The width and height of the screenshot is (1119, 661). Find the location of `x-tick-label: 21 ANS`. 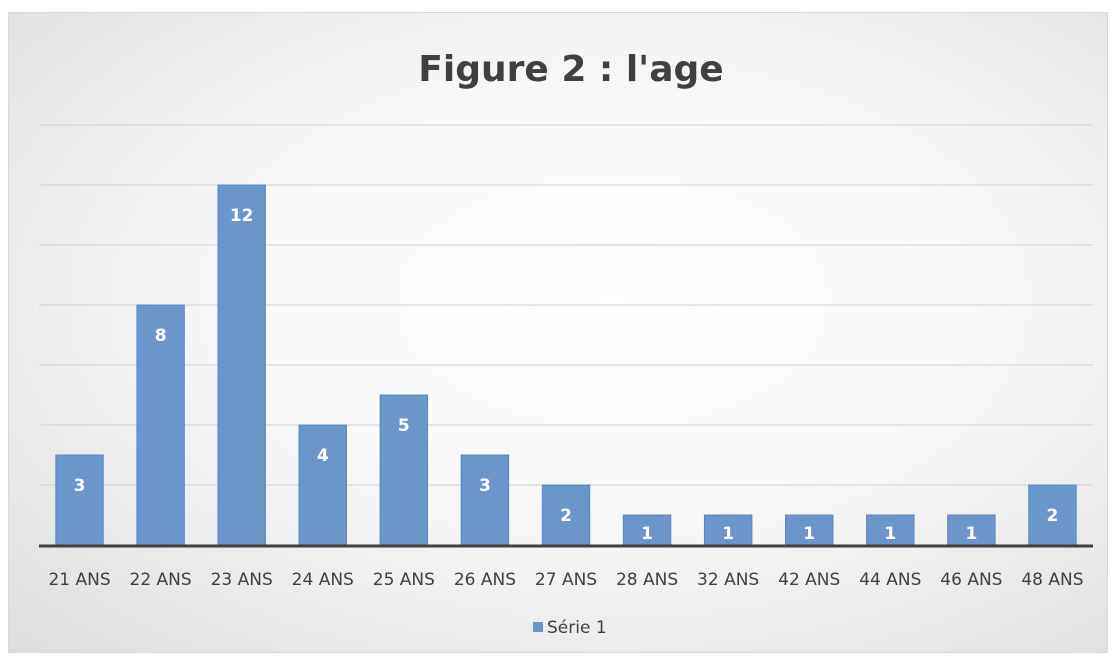

x-tick-label: 21 ANS is located at coordinates (79, 580).